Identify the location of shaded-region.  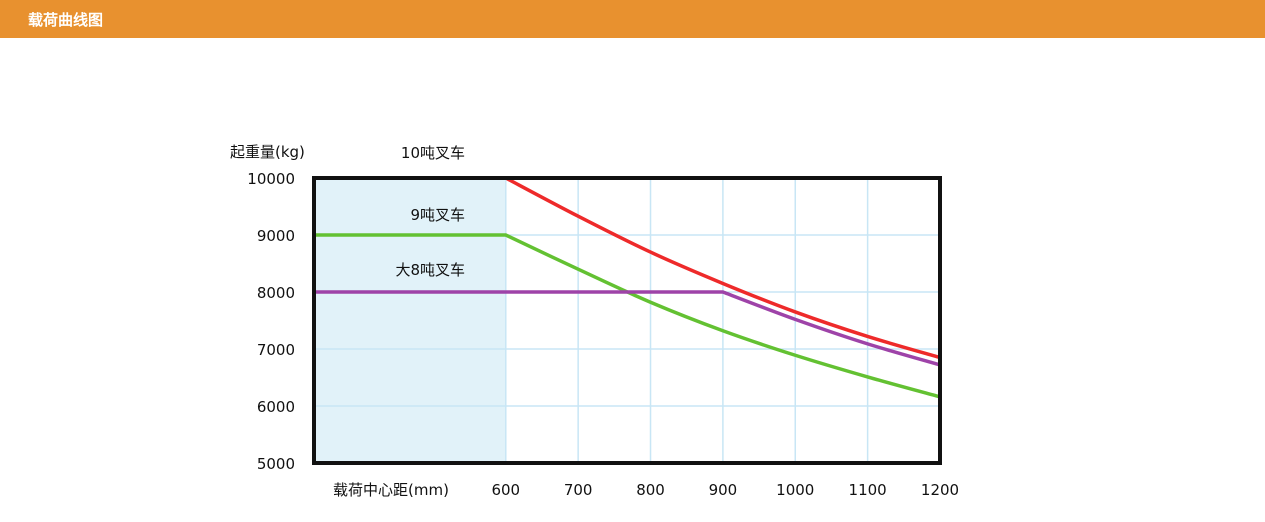
(410, 320).